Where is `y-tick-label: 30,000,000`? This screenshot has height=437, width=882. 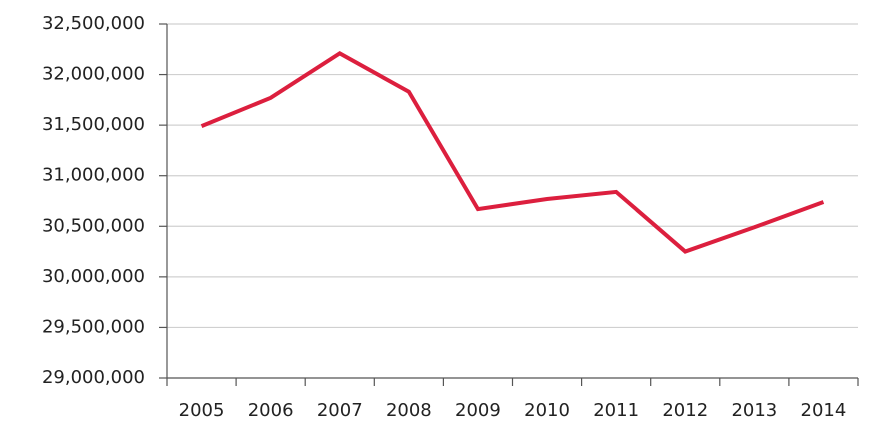 y-tick-label: 30,000,000 is located at coordinates (93, 276).